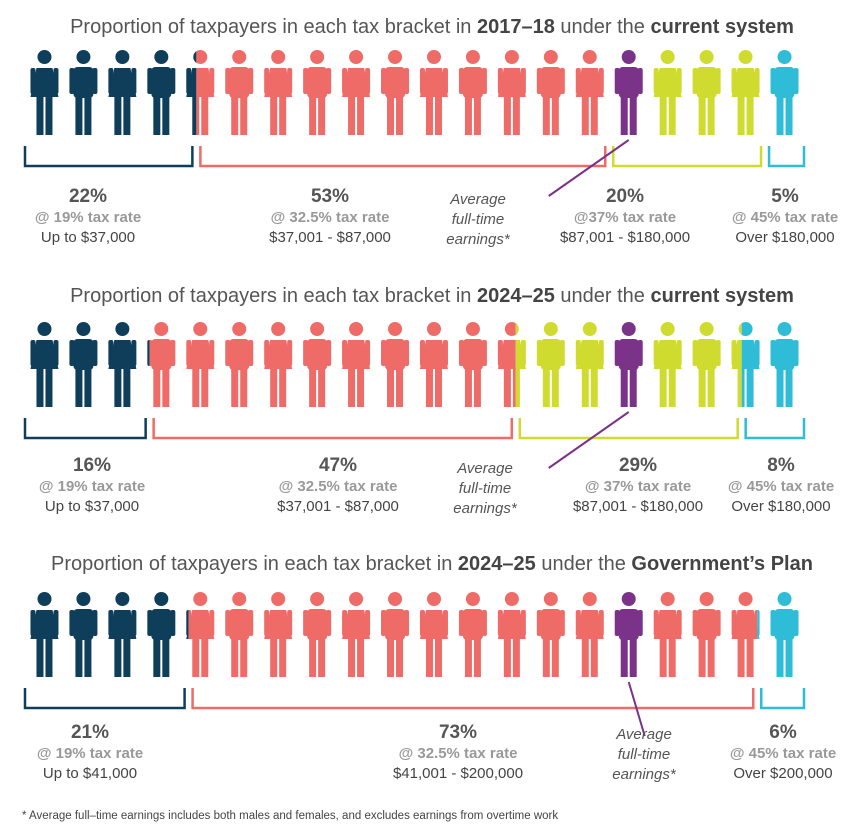 Image resolution: width=864 pixels, height=828 pixels. I want to click on bracket-label: 6% @ 45% tax rate Over $200,000, so click(783, 752).